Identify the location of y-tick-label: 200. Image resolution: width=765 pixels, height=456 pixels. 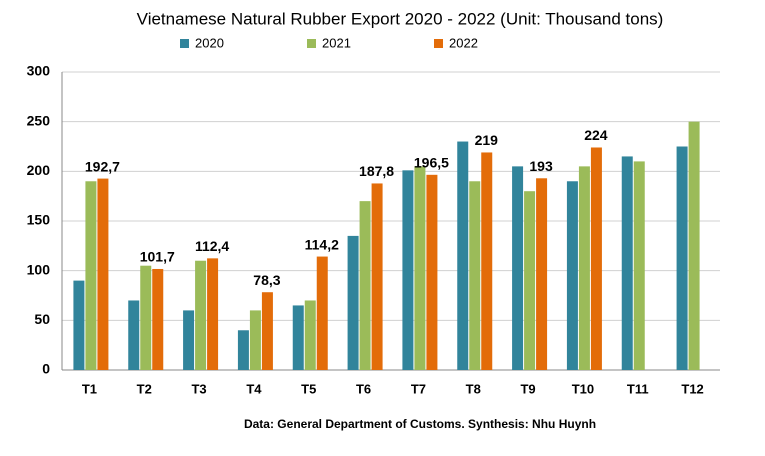
(39, 170).